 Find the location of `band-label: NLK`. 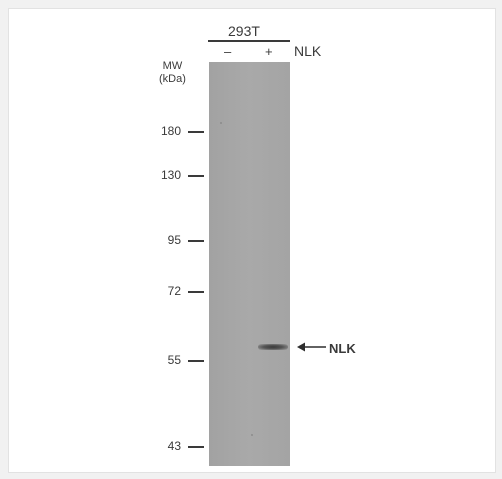

band-label: NLK is located at coordinates (342, 348).